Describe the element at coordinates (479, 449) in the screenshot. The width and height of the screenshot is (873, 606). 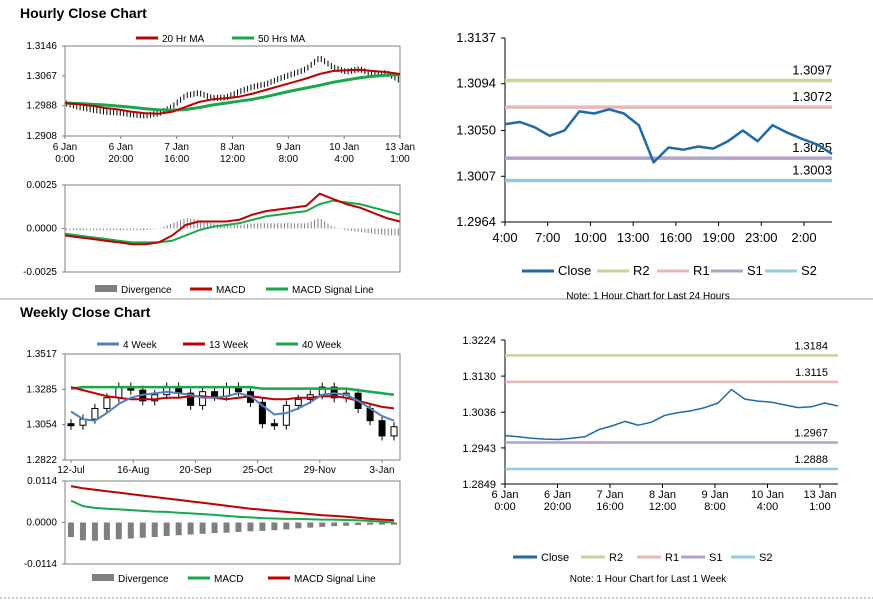
I see `weekly-1w-ytick-3: 1.2943` at that location.